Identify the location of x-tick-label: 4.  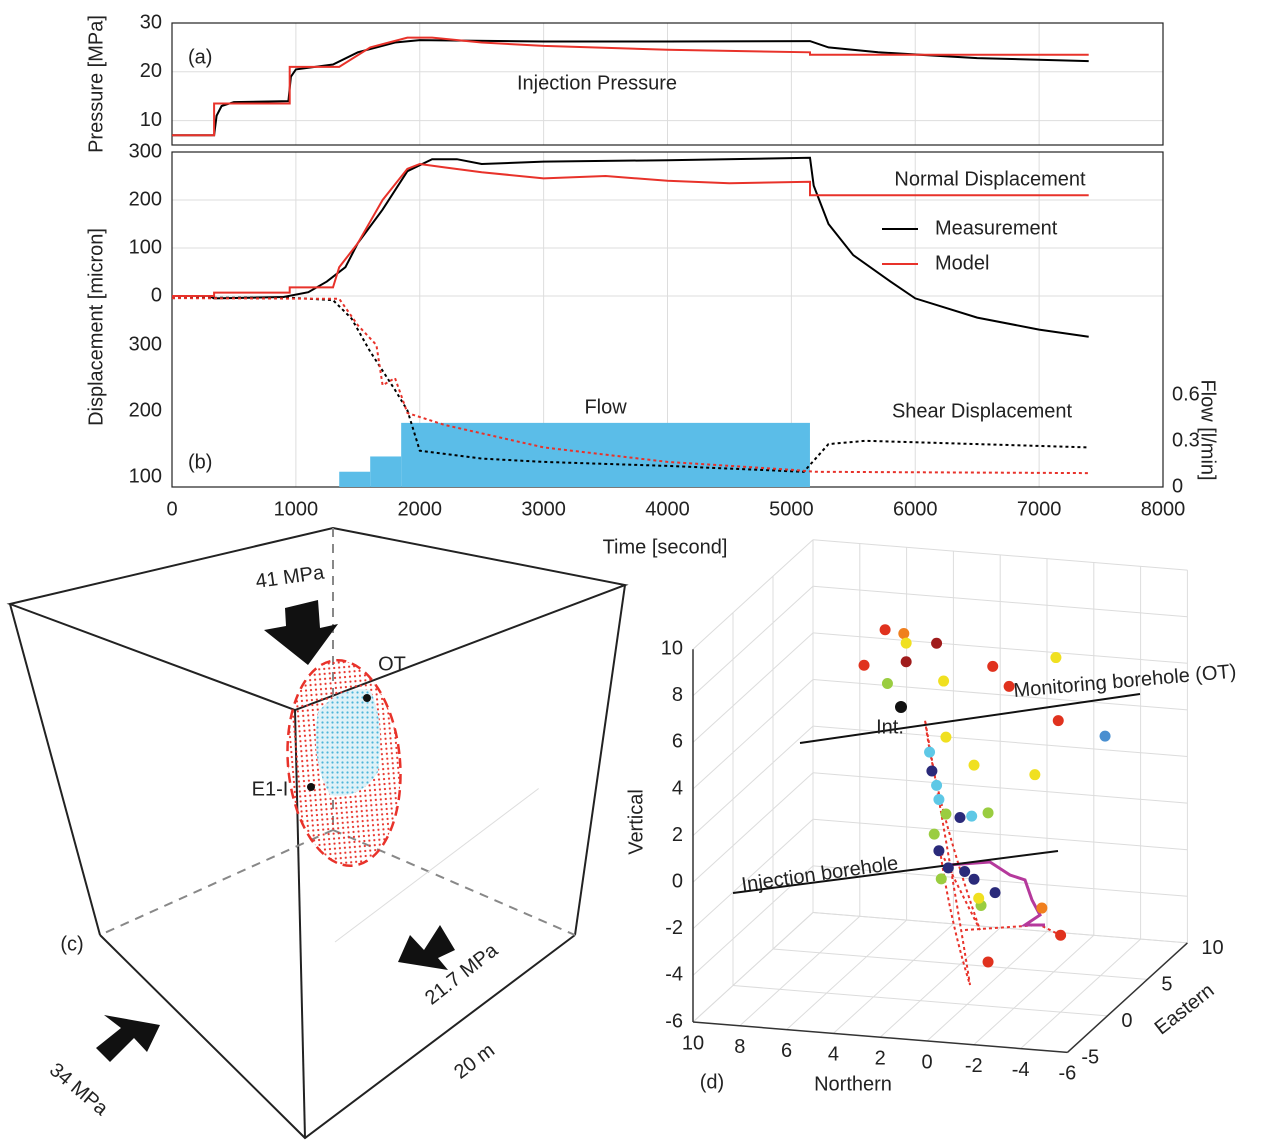
(833, 1055).